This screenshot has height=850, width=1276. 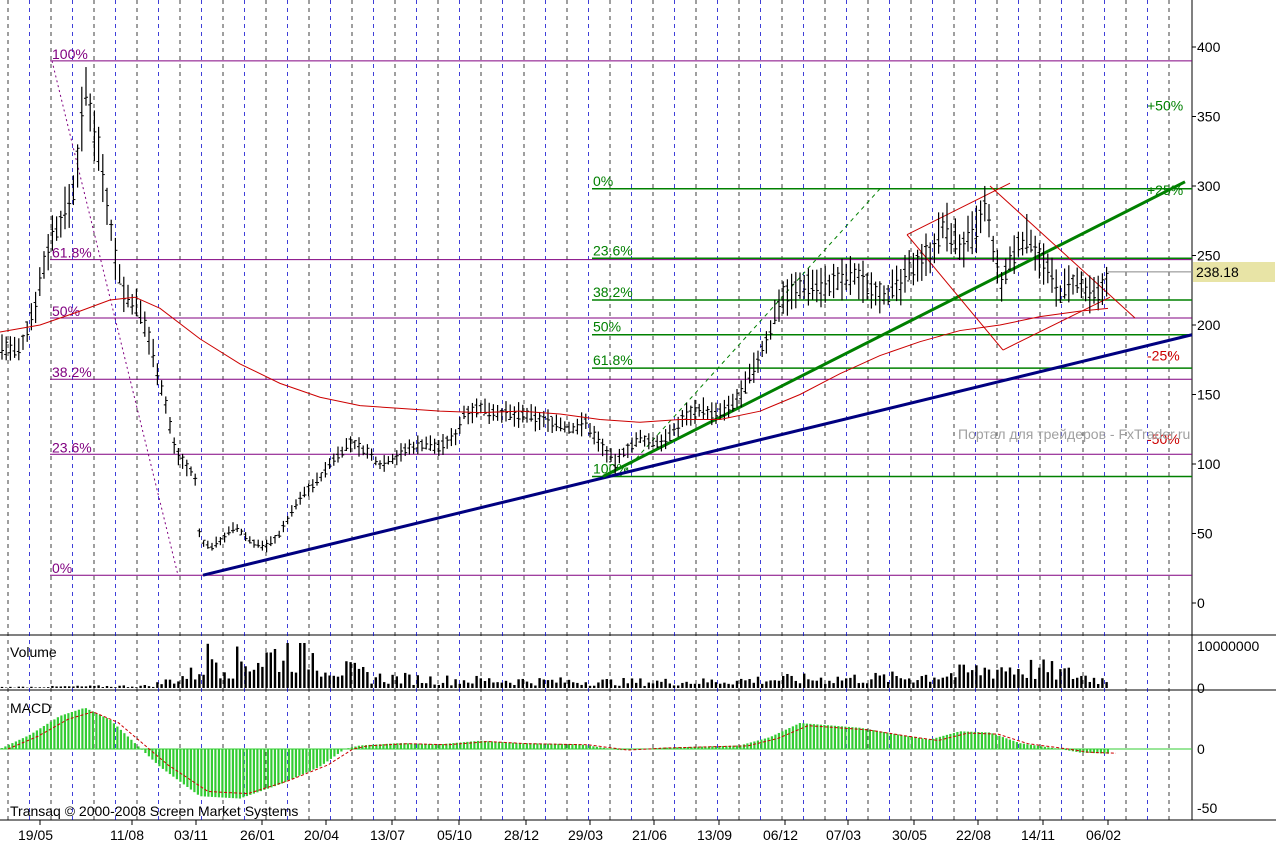 I want to click on fib1-level-label: 100%, so click(x=70, y=54).